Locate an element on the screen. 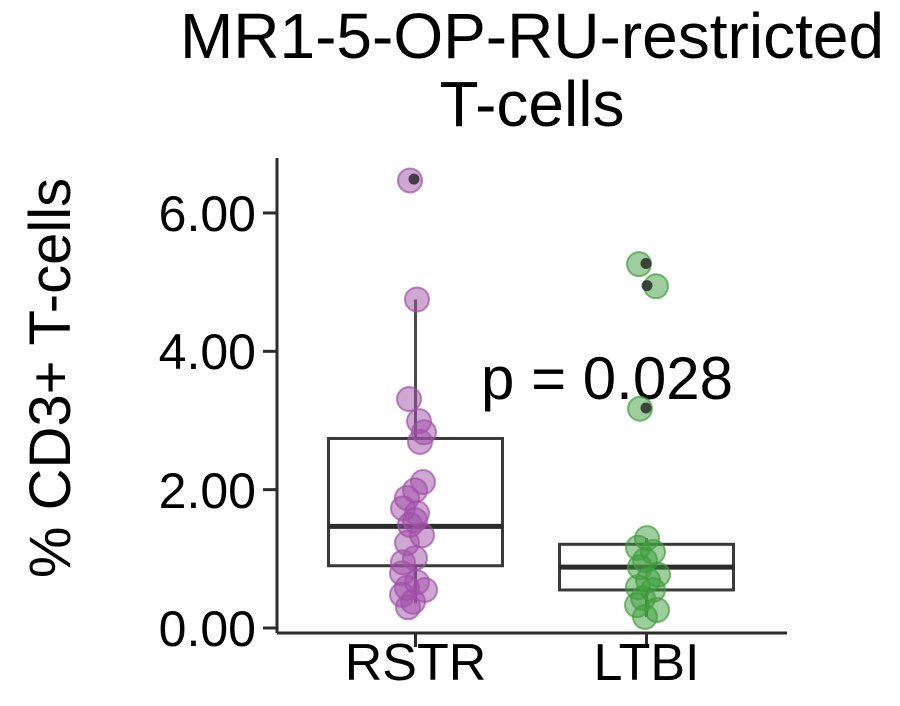 The image size is (900, 706). x-category-label-ltbi: LTBI is located at coordinates (647, 663).